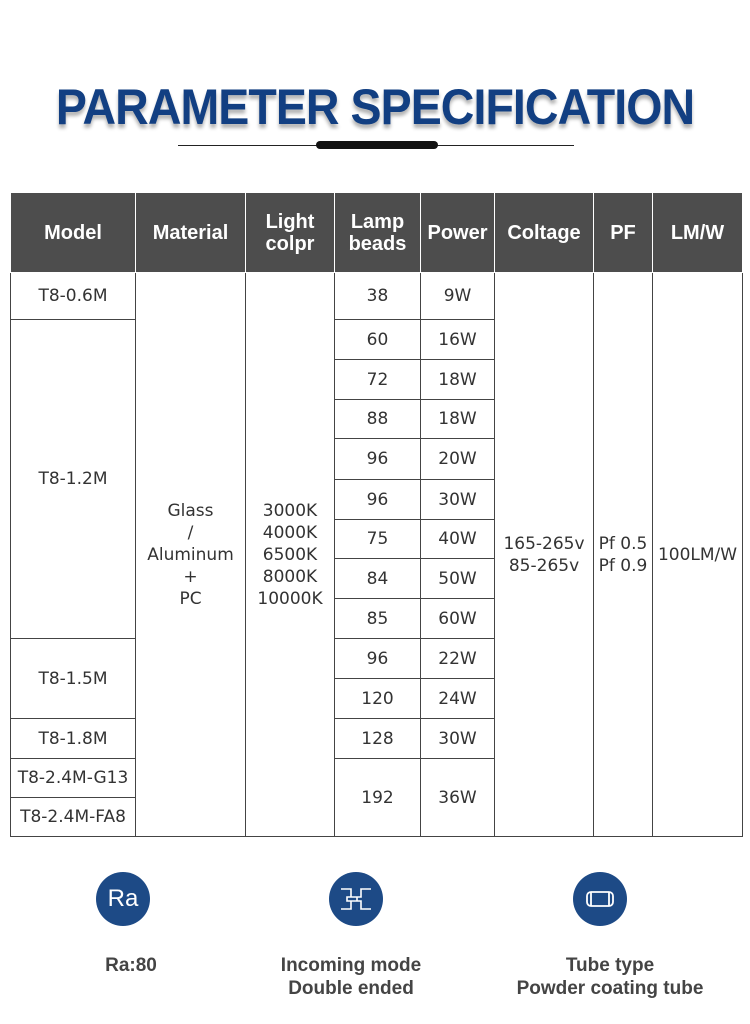  I want to click on header-model: Model, so click(73, 232).